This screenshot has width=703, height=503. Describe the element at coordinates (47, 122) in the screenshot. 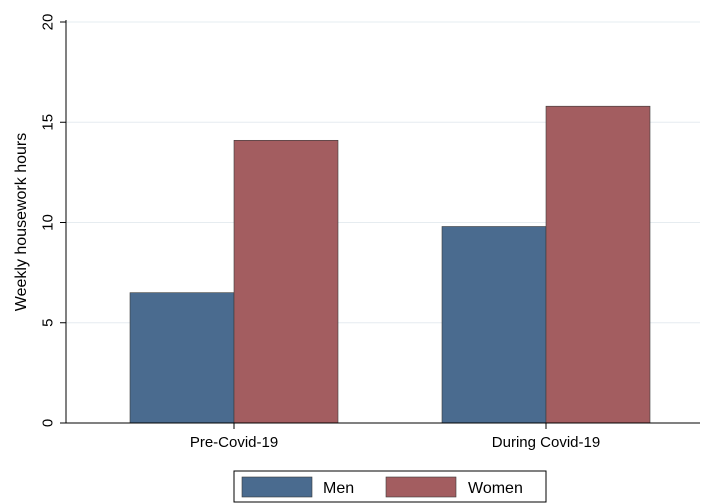

I see `y-tick-label: 15` at that location.